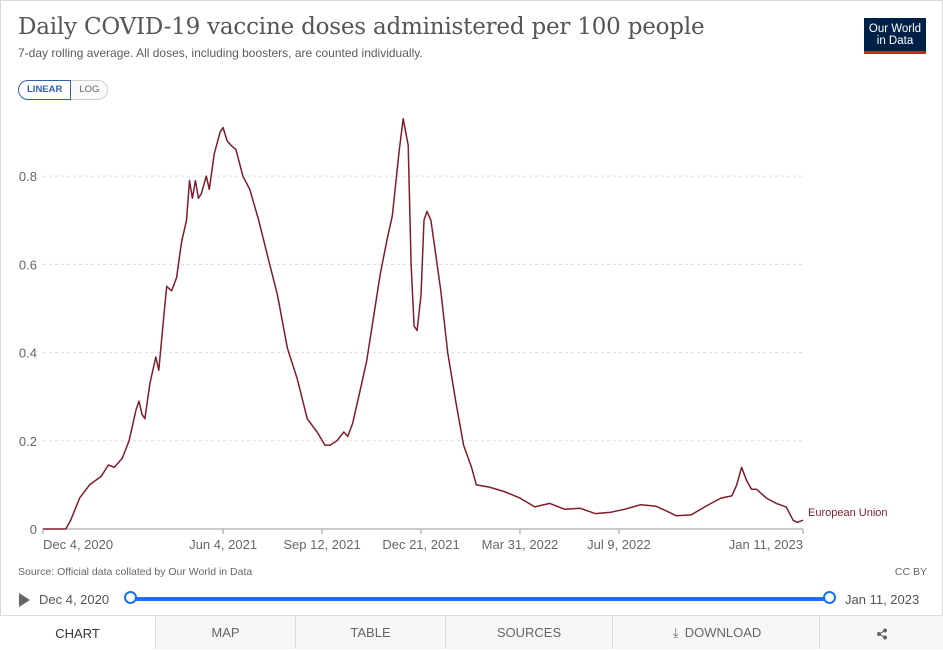 The width and height of the screenshot is (943, 650). I want to click on x-tick-label: Dec 4, 2020, so click(78, 544).